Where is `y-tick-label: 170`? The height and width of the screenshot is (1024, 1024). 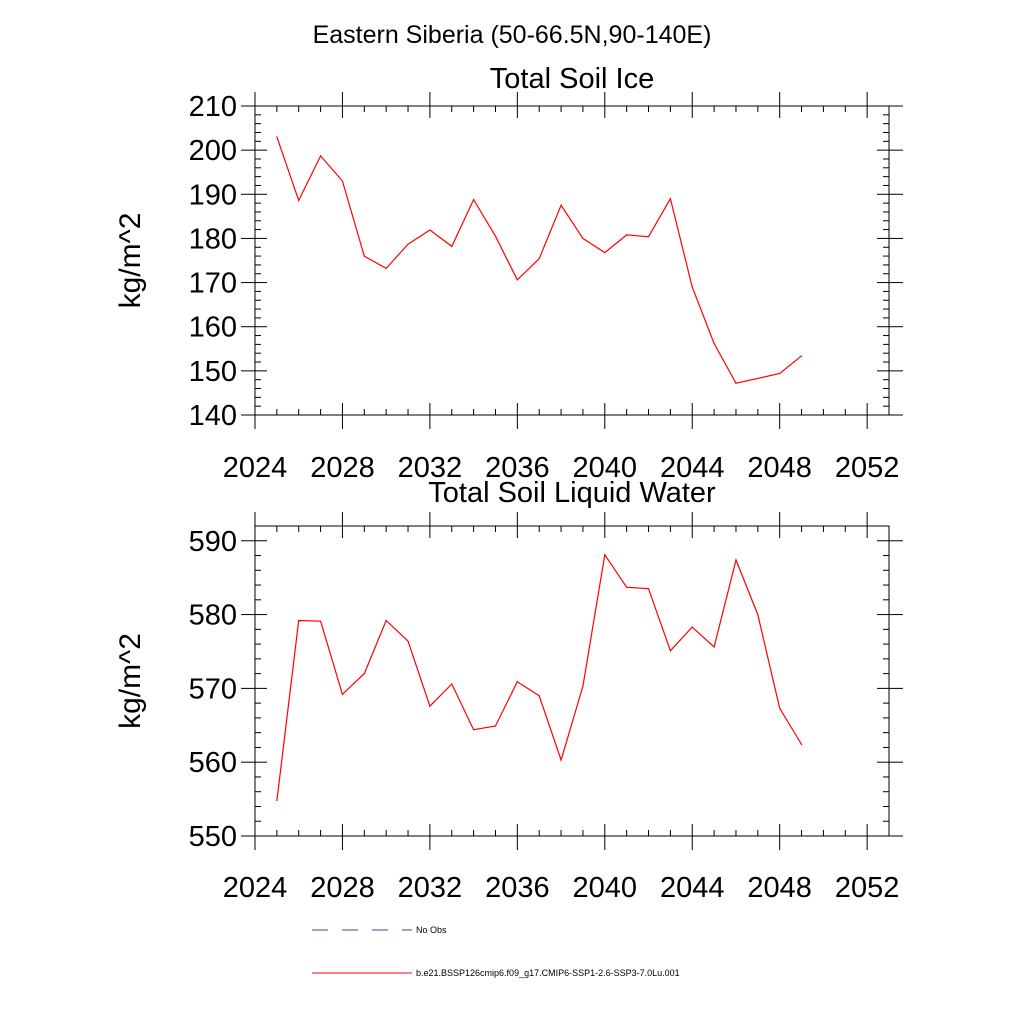
y-tick-label: 170 is located at coordinates (213, 284).